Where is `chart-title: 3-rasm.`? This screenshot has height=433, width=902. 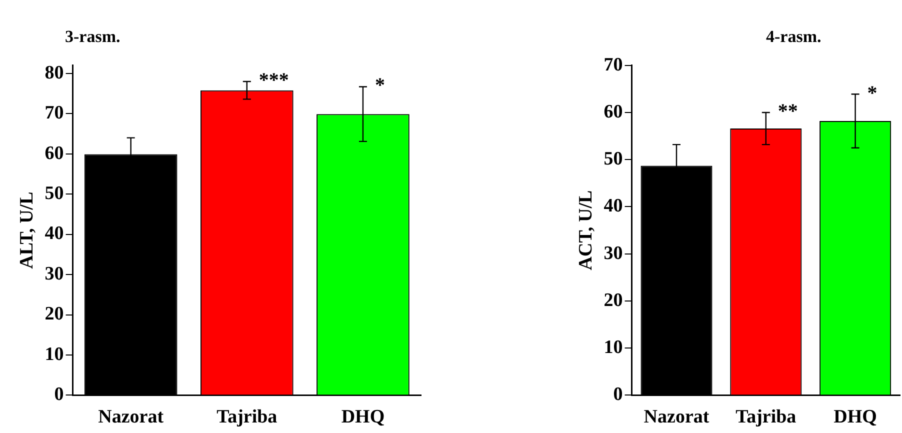
chart-title: 3-rasm. is located at coordinates (93, 37).